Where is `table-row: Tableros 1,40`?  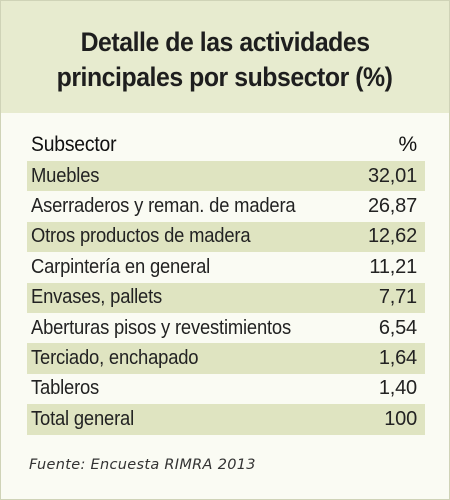 table-row: Tableros 1,40 is located at coordinates (226, 389).